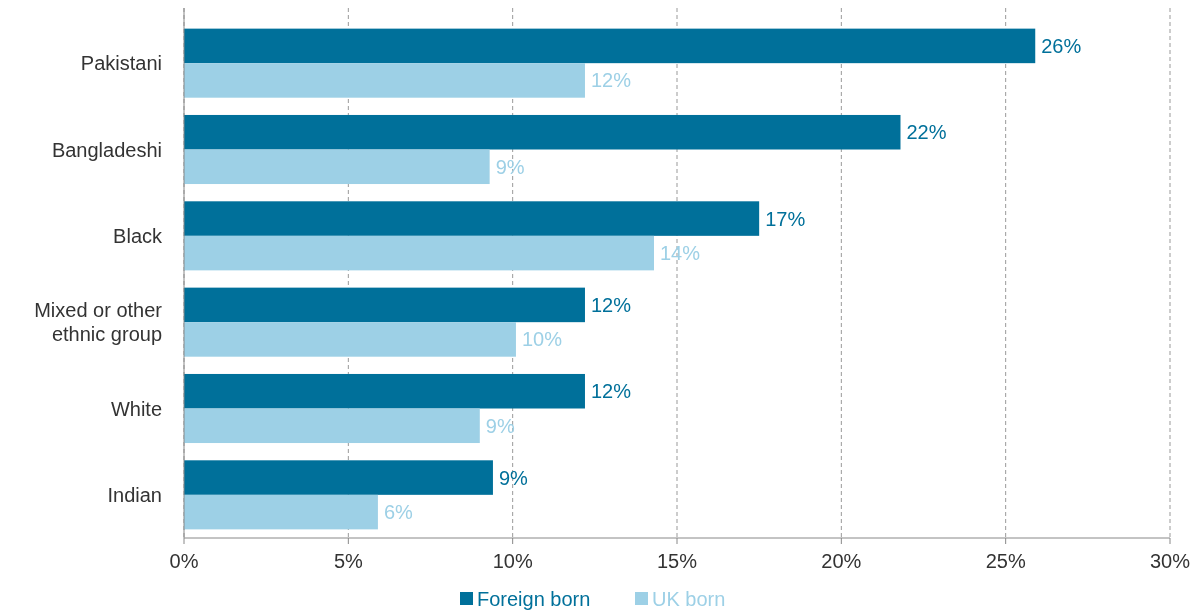 This screenshot has height=614, width=1199. What do you see at coordinates (98, 322) in the screenshot?
I see `y-tick-label: Mixed or other ethnic group` at bounding box center [98, 322].